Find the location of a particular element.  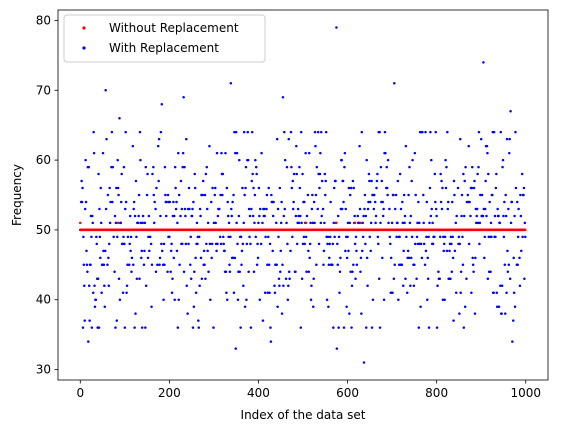

legend-box is located at coordinates (164, 38).